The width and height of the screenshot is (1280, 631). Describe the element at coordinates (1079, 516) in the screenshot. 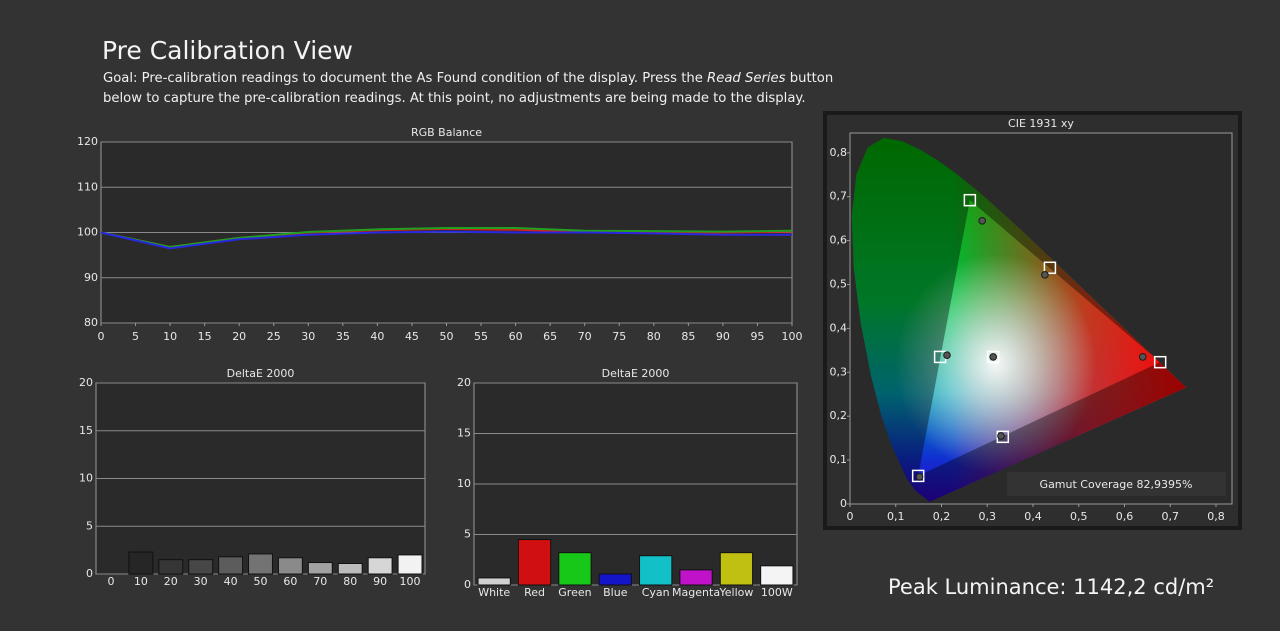

I see `x-tick-label: 0,5` at that location.